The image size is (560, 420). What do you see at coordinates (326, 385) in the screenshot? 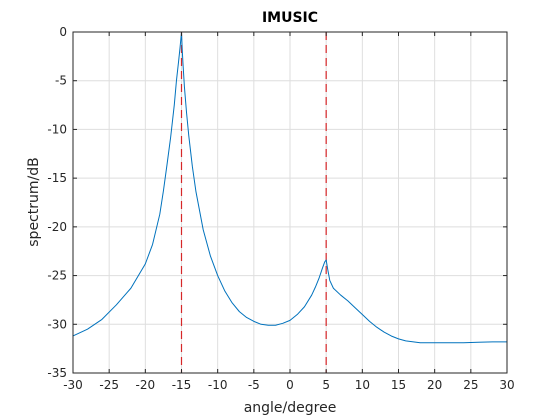
I see `x-tick-label: 5` at bounding box center [326, 385].